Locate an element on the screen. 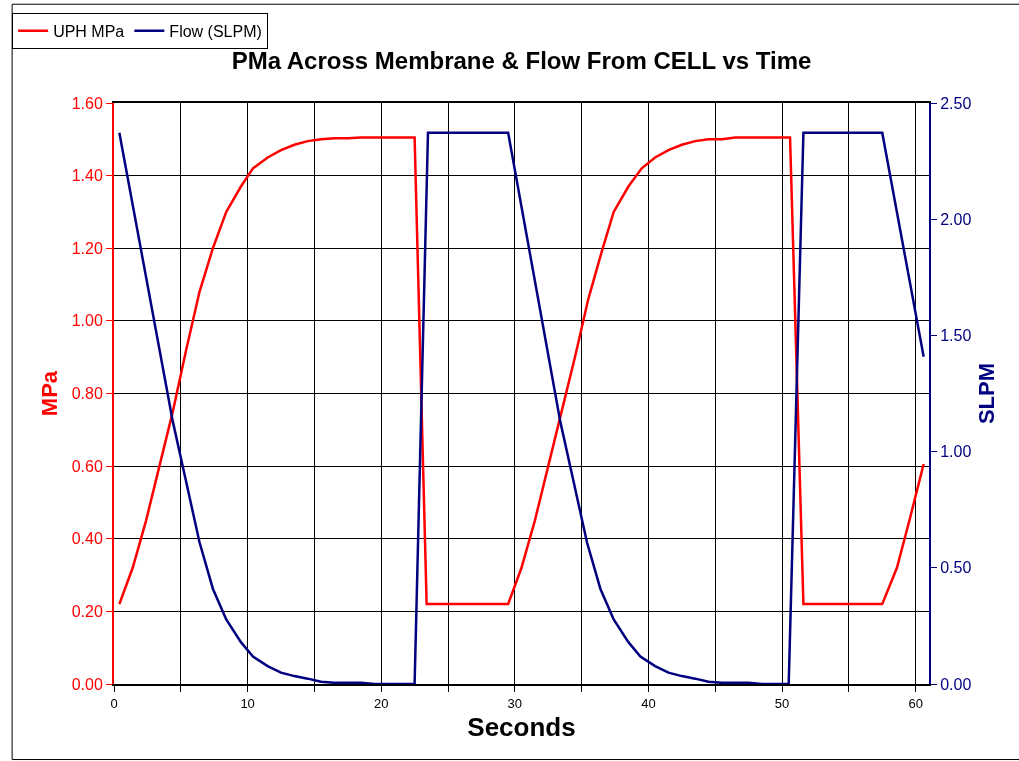 The height and width of the screenshot is (761, 1019). x-tick-label: 30 is located at coordinates (515, 703).